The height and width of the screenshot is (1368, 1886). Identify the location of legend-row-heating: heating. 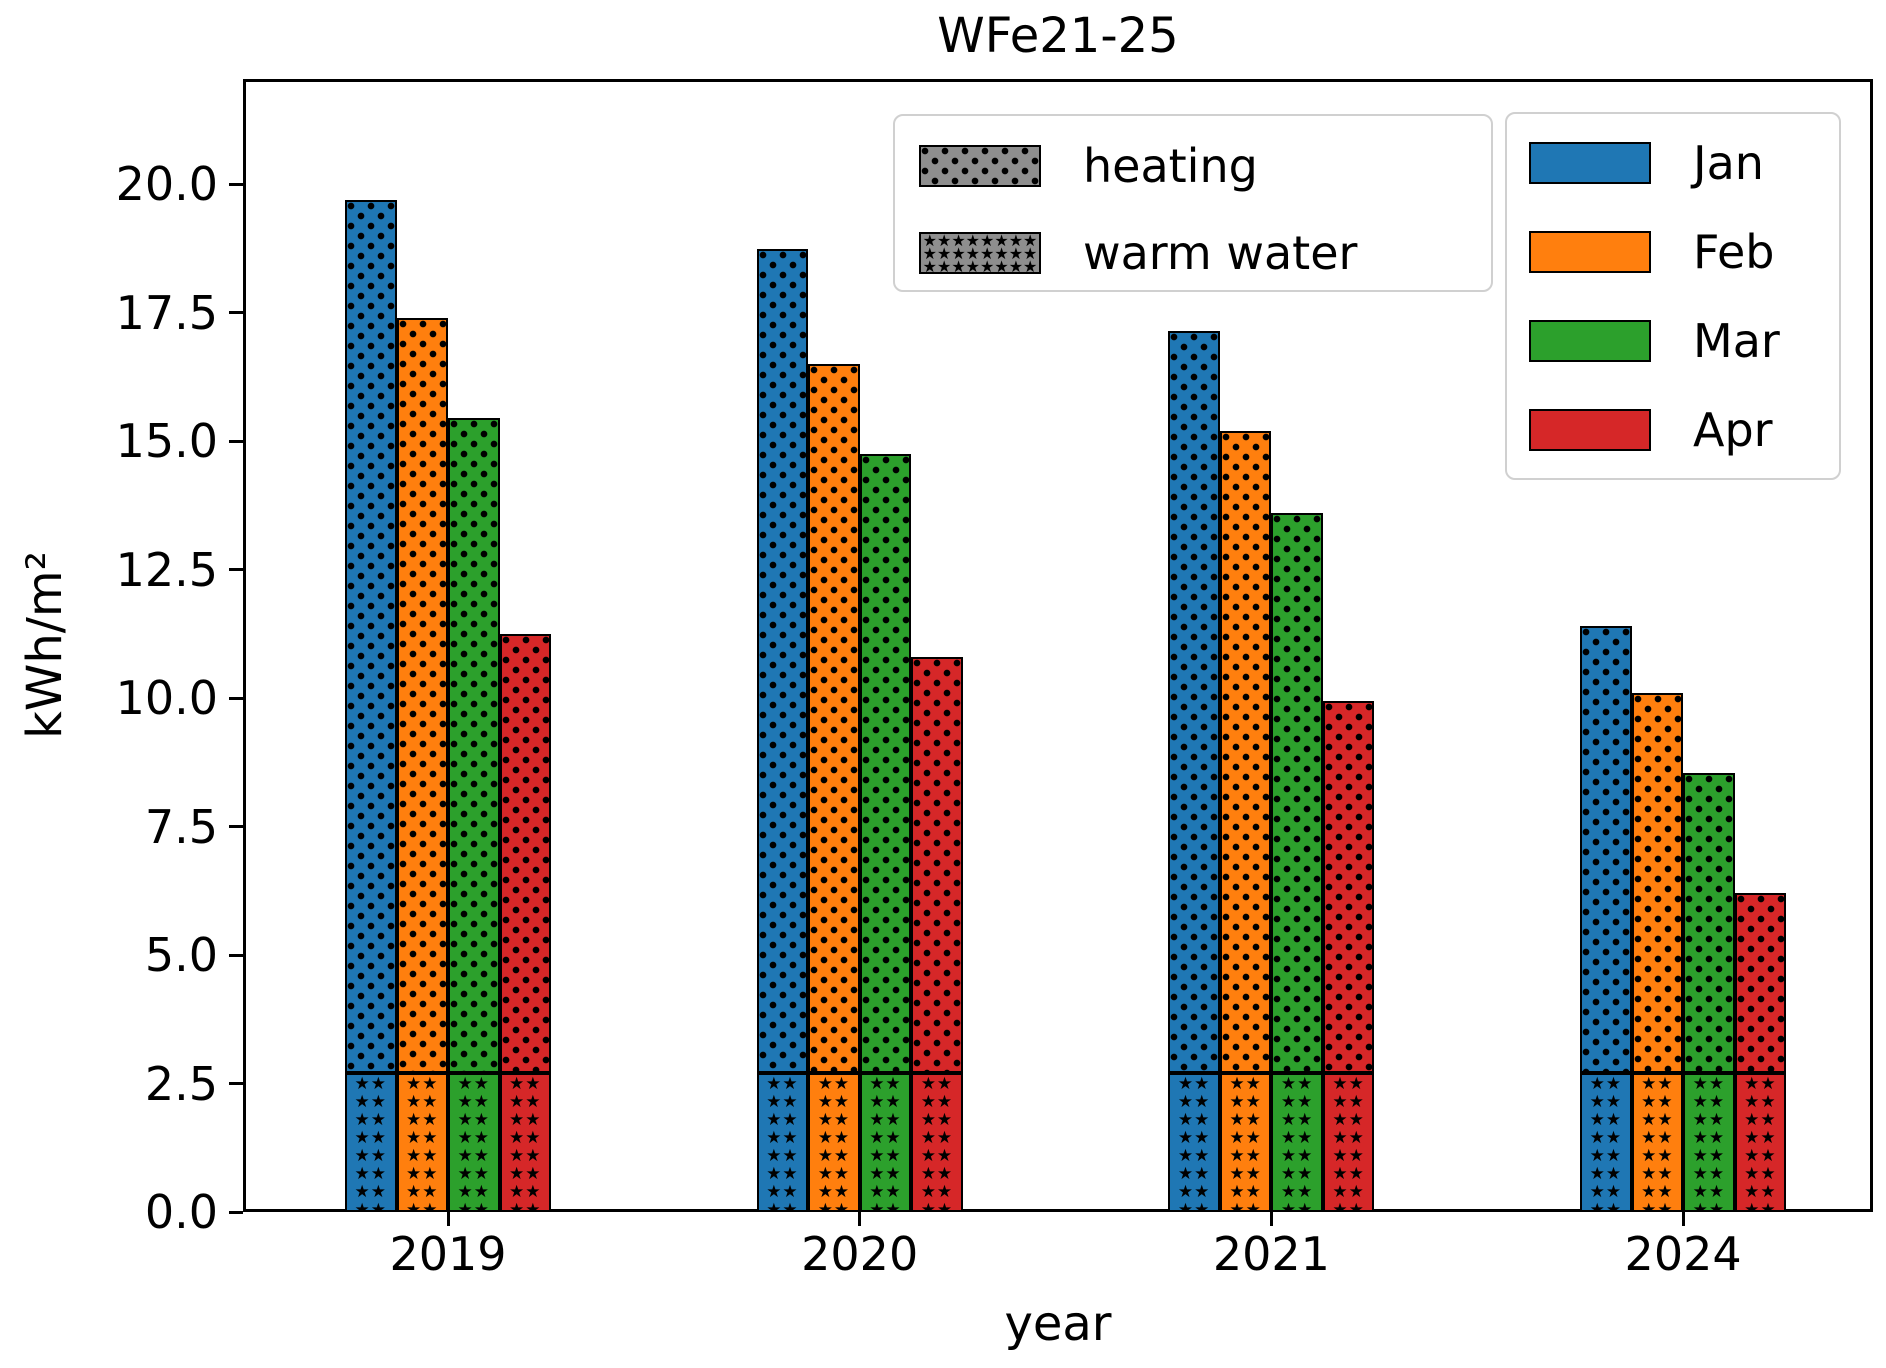
(1088, 166).